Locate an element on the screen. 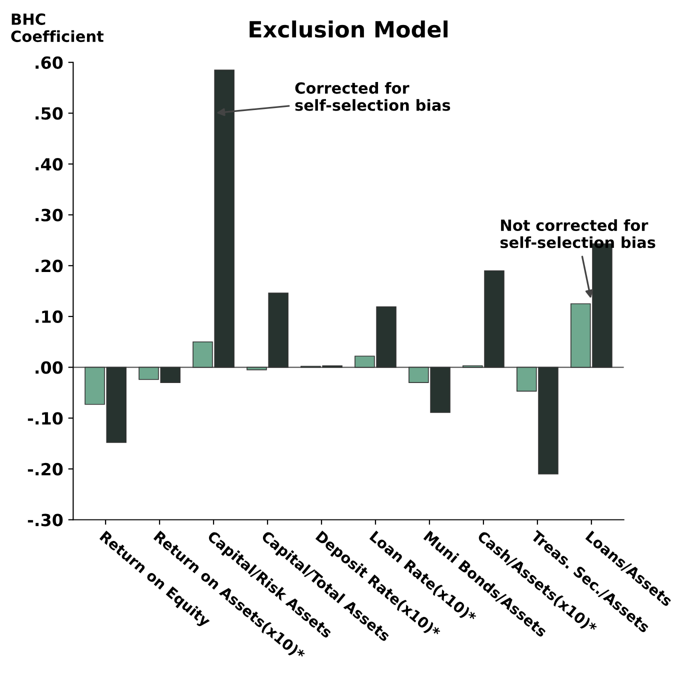 Image resolution: width=697 pixels, height=693 pixels. y-tick-label: -.20 is located at coordinates (45, 469).